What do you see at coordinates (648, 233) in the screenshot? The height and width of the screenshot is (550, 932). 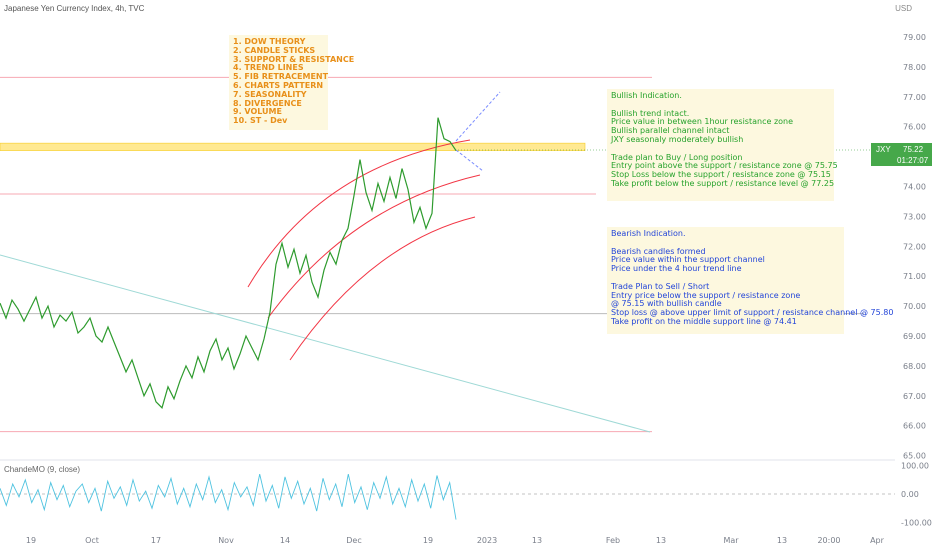 I see `note-line: Bearish Indication.` at bounding box center [648, 233].